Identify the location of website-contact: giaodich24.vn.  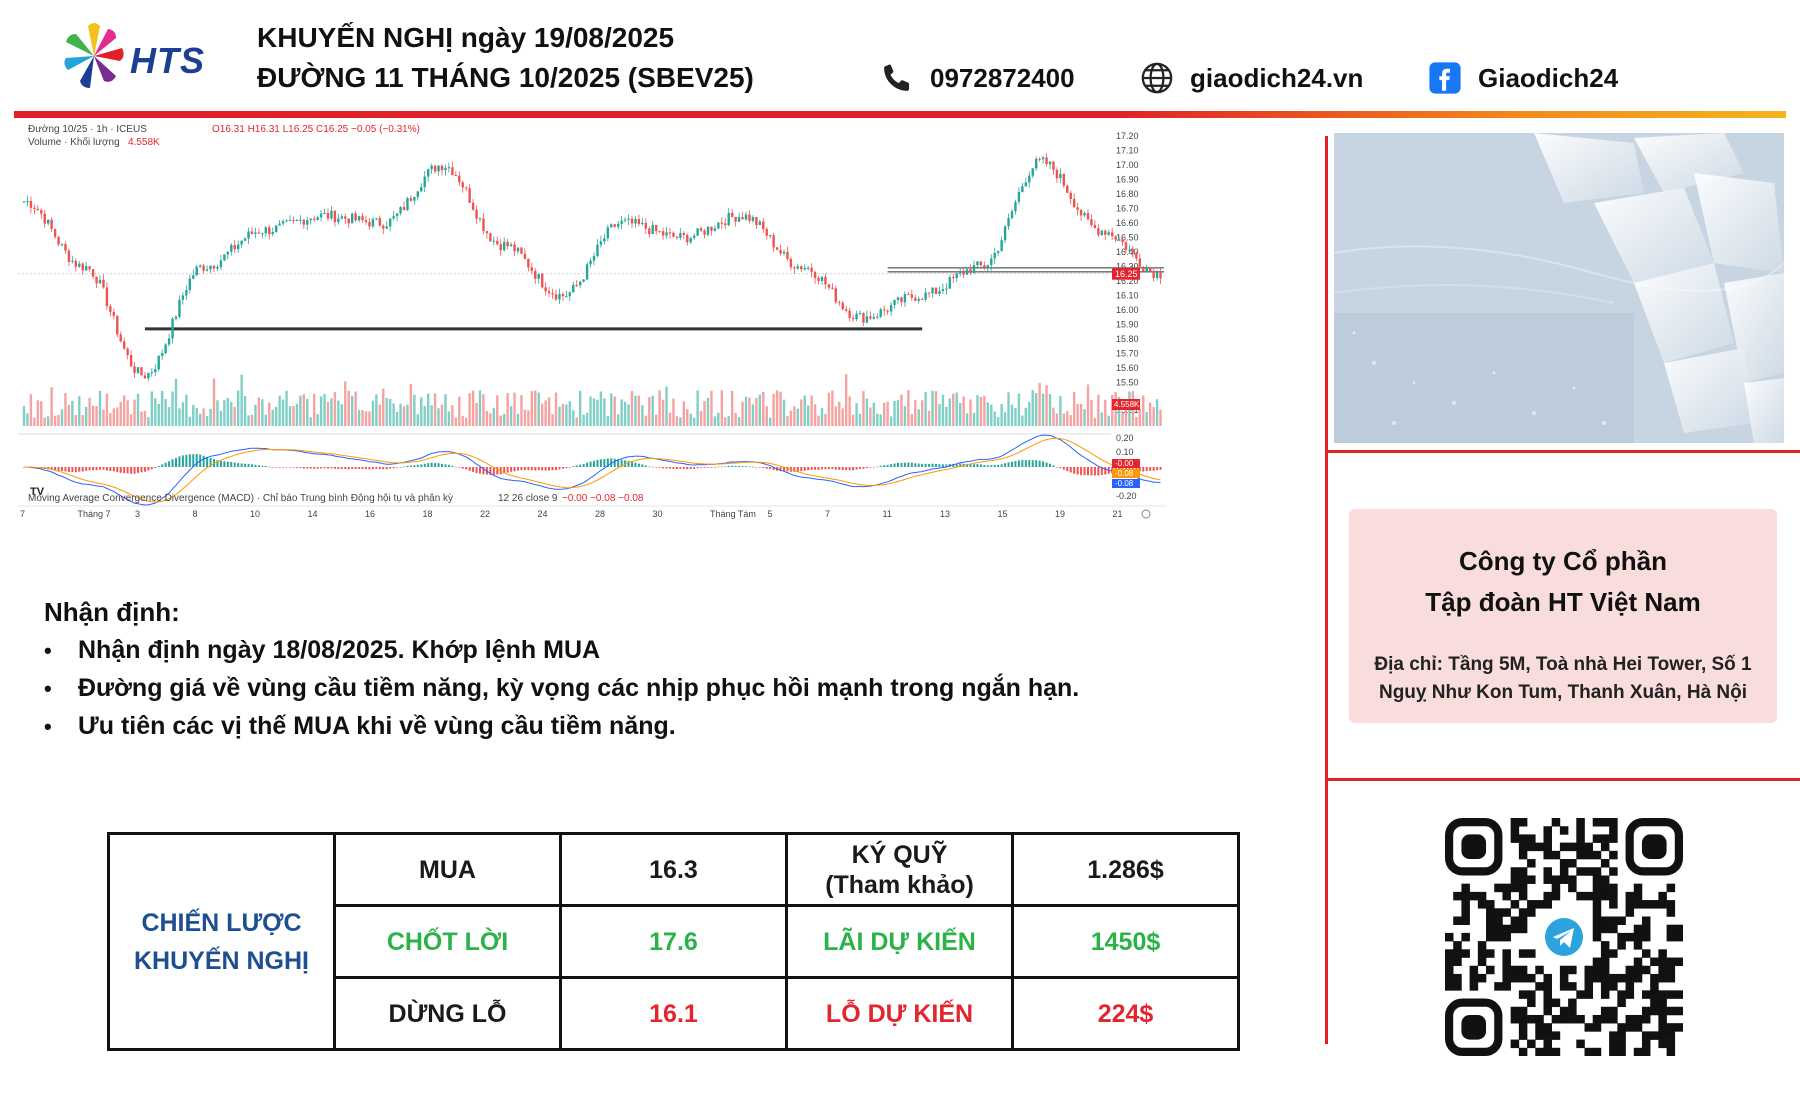
(1251, 78).